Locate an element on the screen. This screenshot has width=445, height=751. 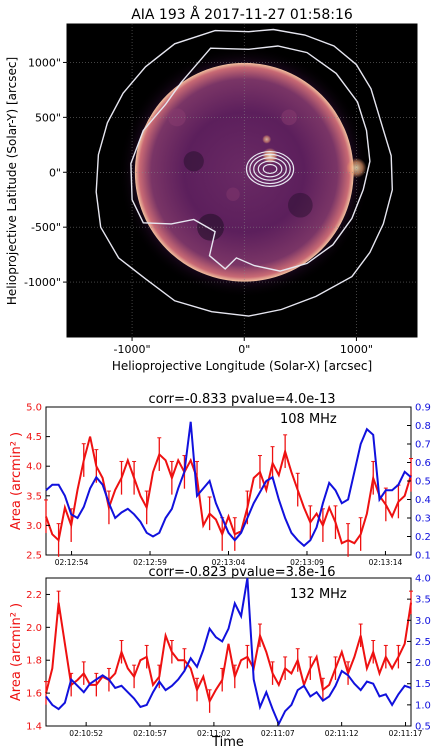
panel3-x-tick-label-2: 02:11:02 is located at coordinates (214, 733).